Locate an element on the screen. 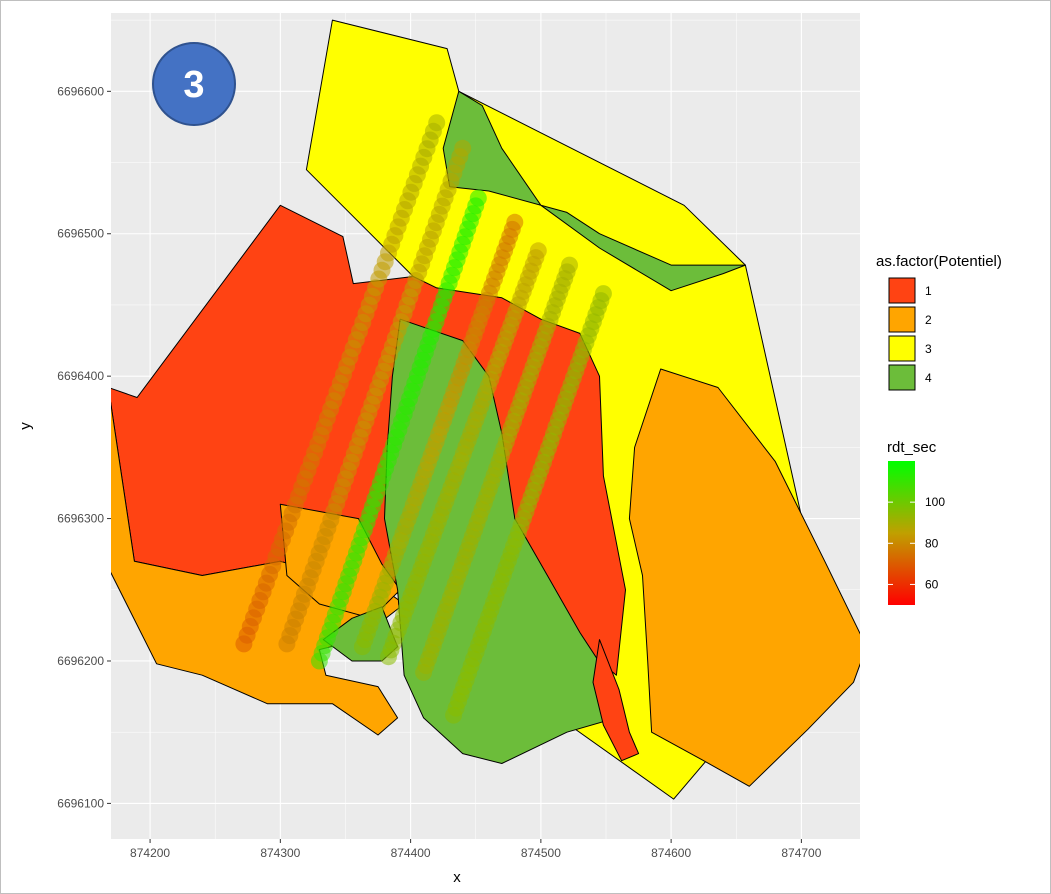 This screenshot has width=1051, height=894. fill-legend-keys: 1 2 3 4 is located at coordinates (910, 334).